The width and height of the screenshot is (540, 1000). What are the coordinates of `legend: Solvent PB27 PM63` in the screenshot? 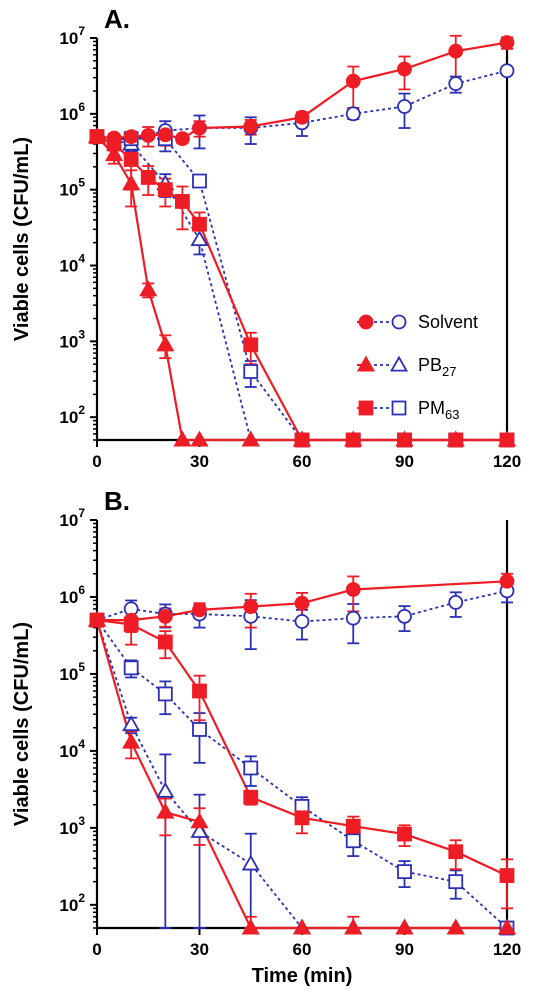 It's located at (417, 367).